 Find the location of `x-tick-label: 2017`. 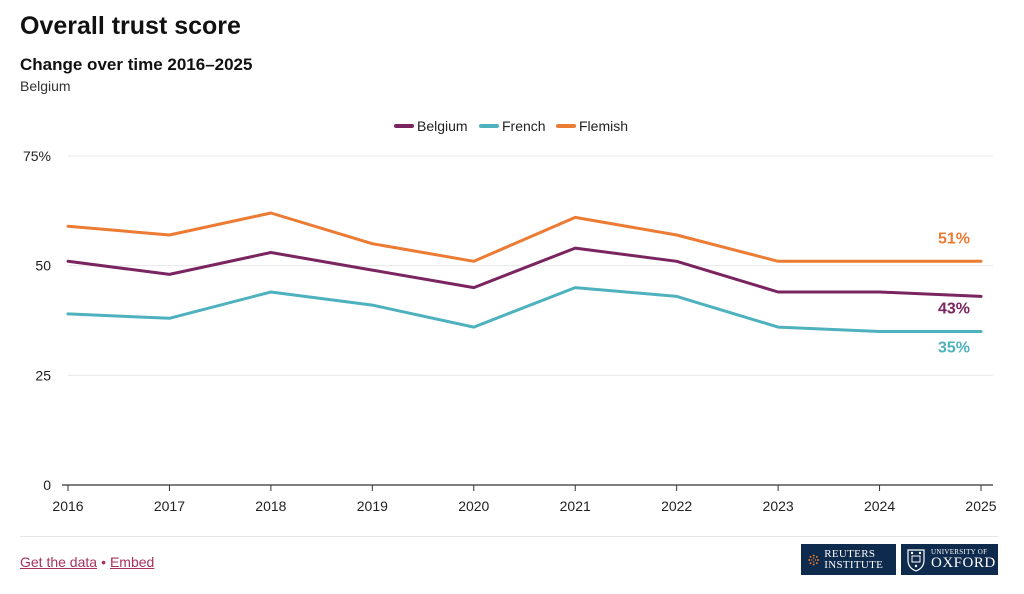

x-tick-label: 2017 is located at coordinates (169, 506).